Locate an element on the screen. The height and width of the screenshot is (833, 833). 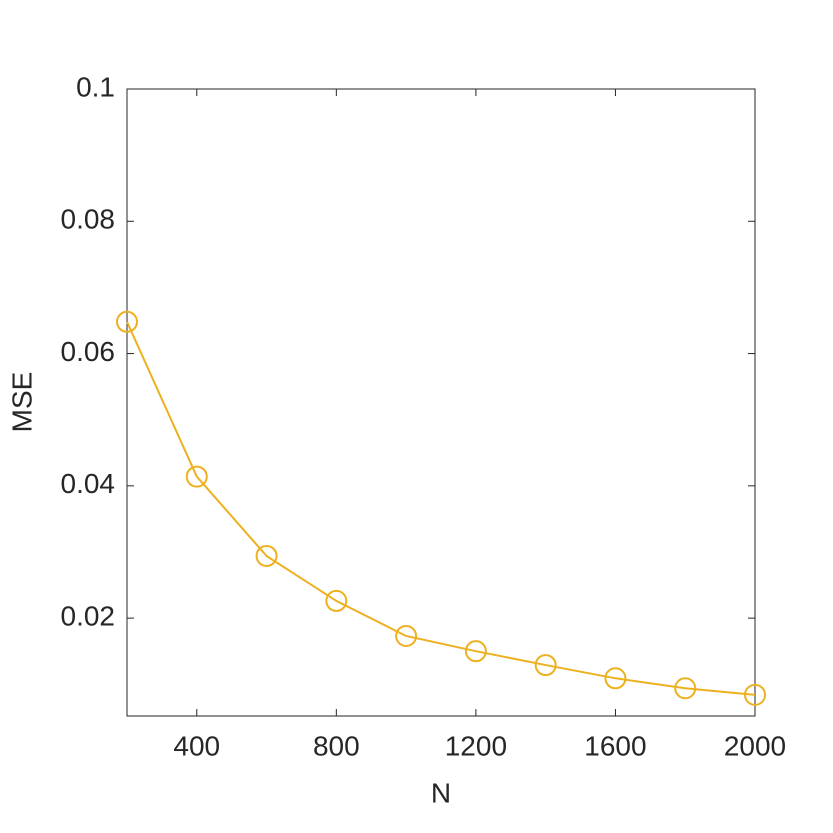
y-tick-label: 0.06 is located at coordinates (88, 351).